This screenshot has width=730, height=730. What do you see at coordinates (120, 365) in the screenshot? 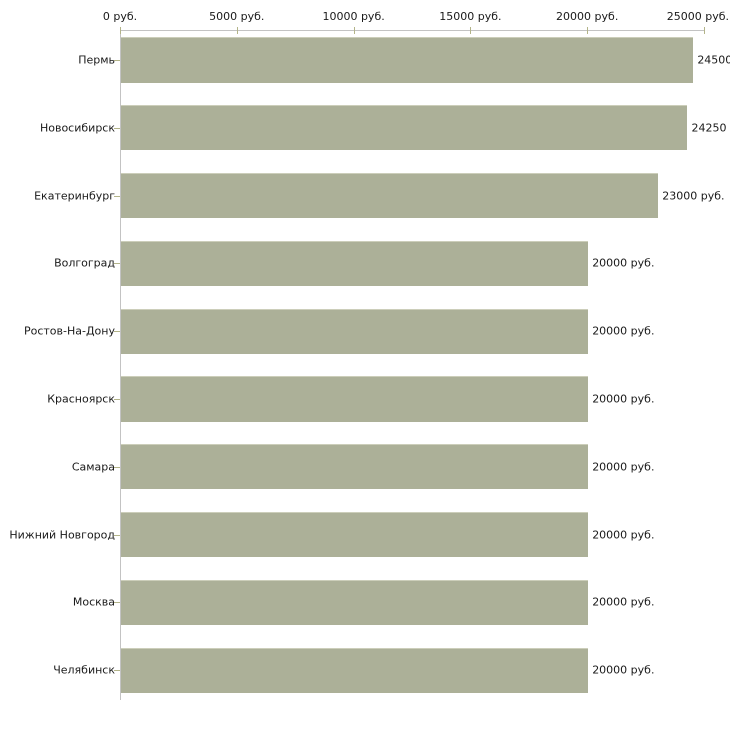
I see `y-axis-line` at bounding box center [120, 365].